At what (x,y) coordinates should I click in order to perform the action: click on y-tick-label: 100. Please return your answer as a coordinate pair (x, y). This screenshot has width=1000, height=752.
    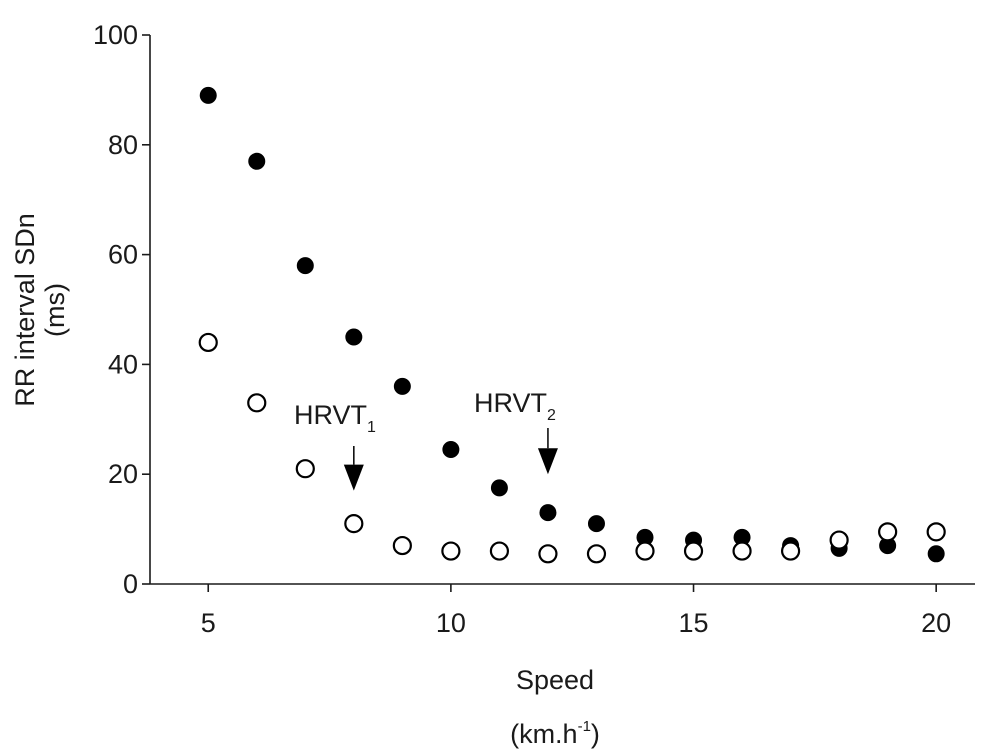
    Looking at the image, I should click on (115, 35).